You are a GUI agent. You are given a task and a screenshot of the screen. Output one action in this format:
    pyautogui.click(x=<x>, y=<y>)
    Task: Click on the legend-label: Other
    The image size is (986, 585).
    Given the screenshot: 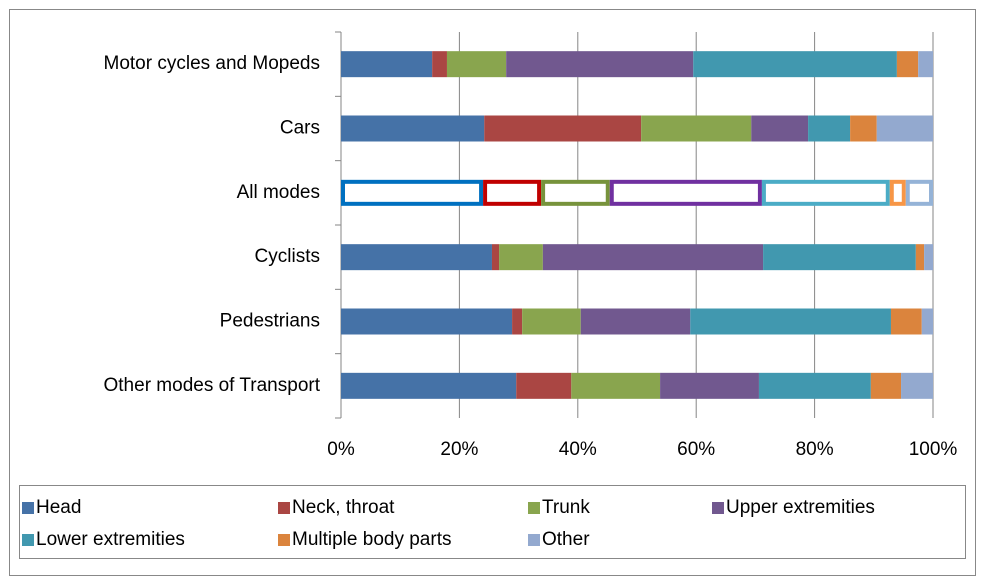 What is the action you would take?
    pyautogui.click(x=566, y=539)
    